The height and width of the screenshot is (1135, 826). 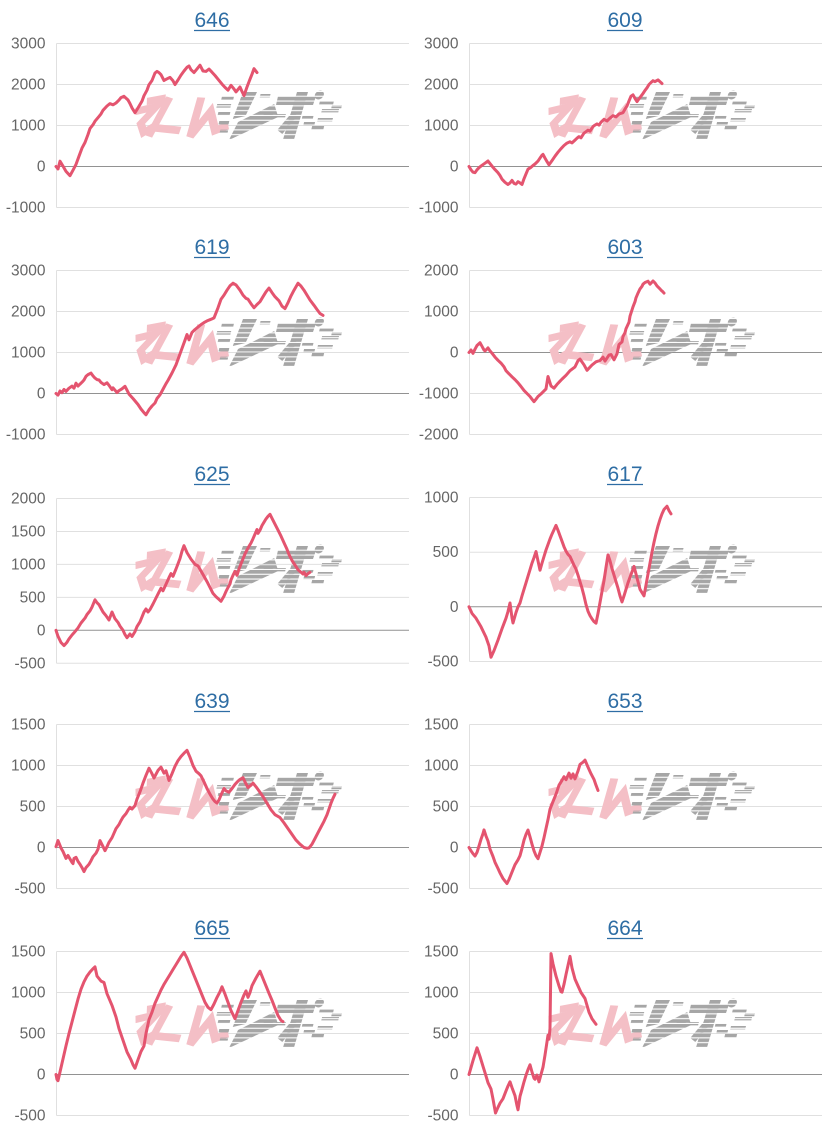 What do you see at coordinates (211, 928) in the screenshot?
I see `svg-text: 665` at bounding box center [211, 928].